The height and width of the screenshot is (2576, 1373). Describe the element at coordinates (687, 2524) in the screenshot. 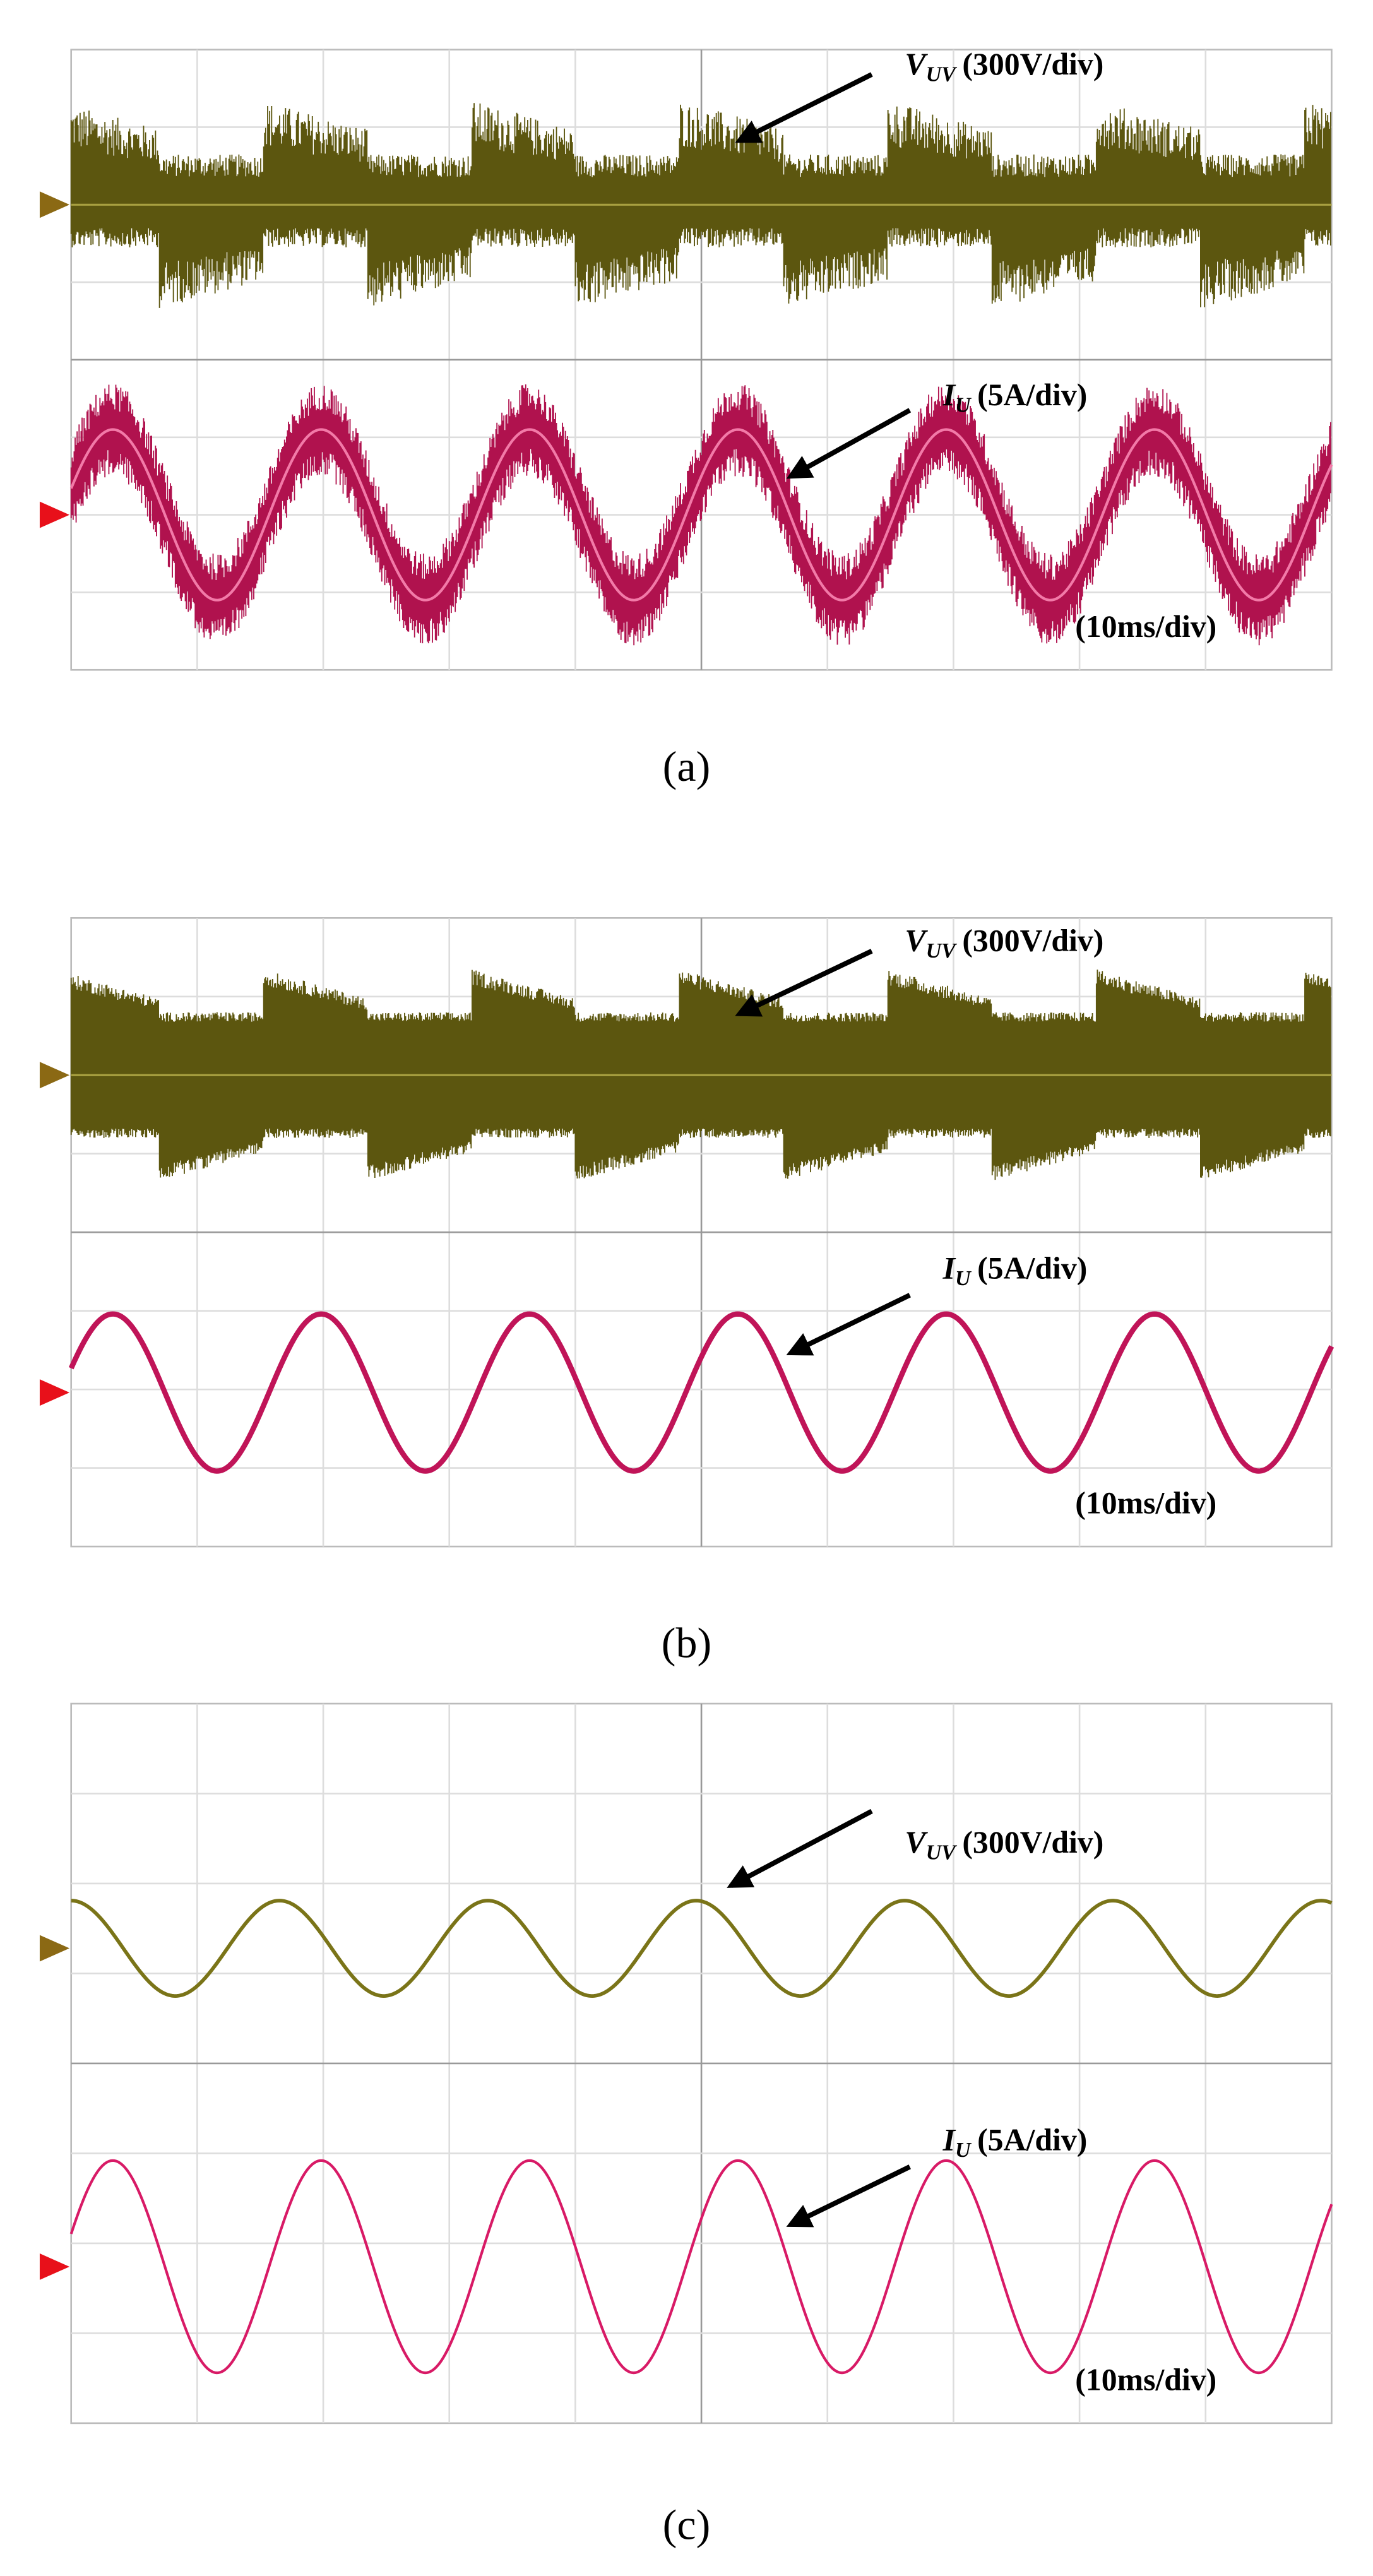

I see `panel-caption: (c)` at that location.